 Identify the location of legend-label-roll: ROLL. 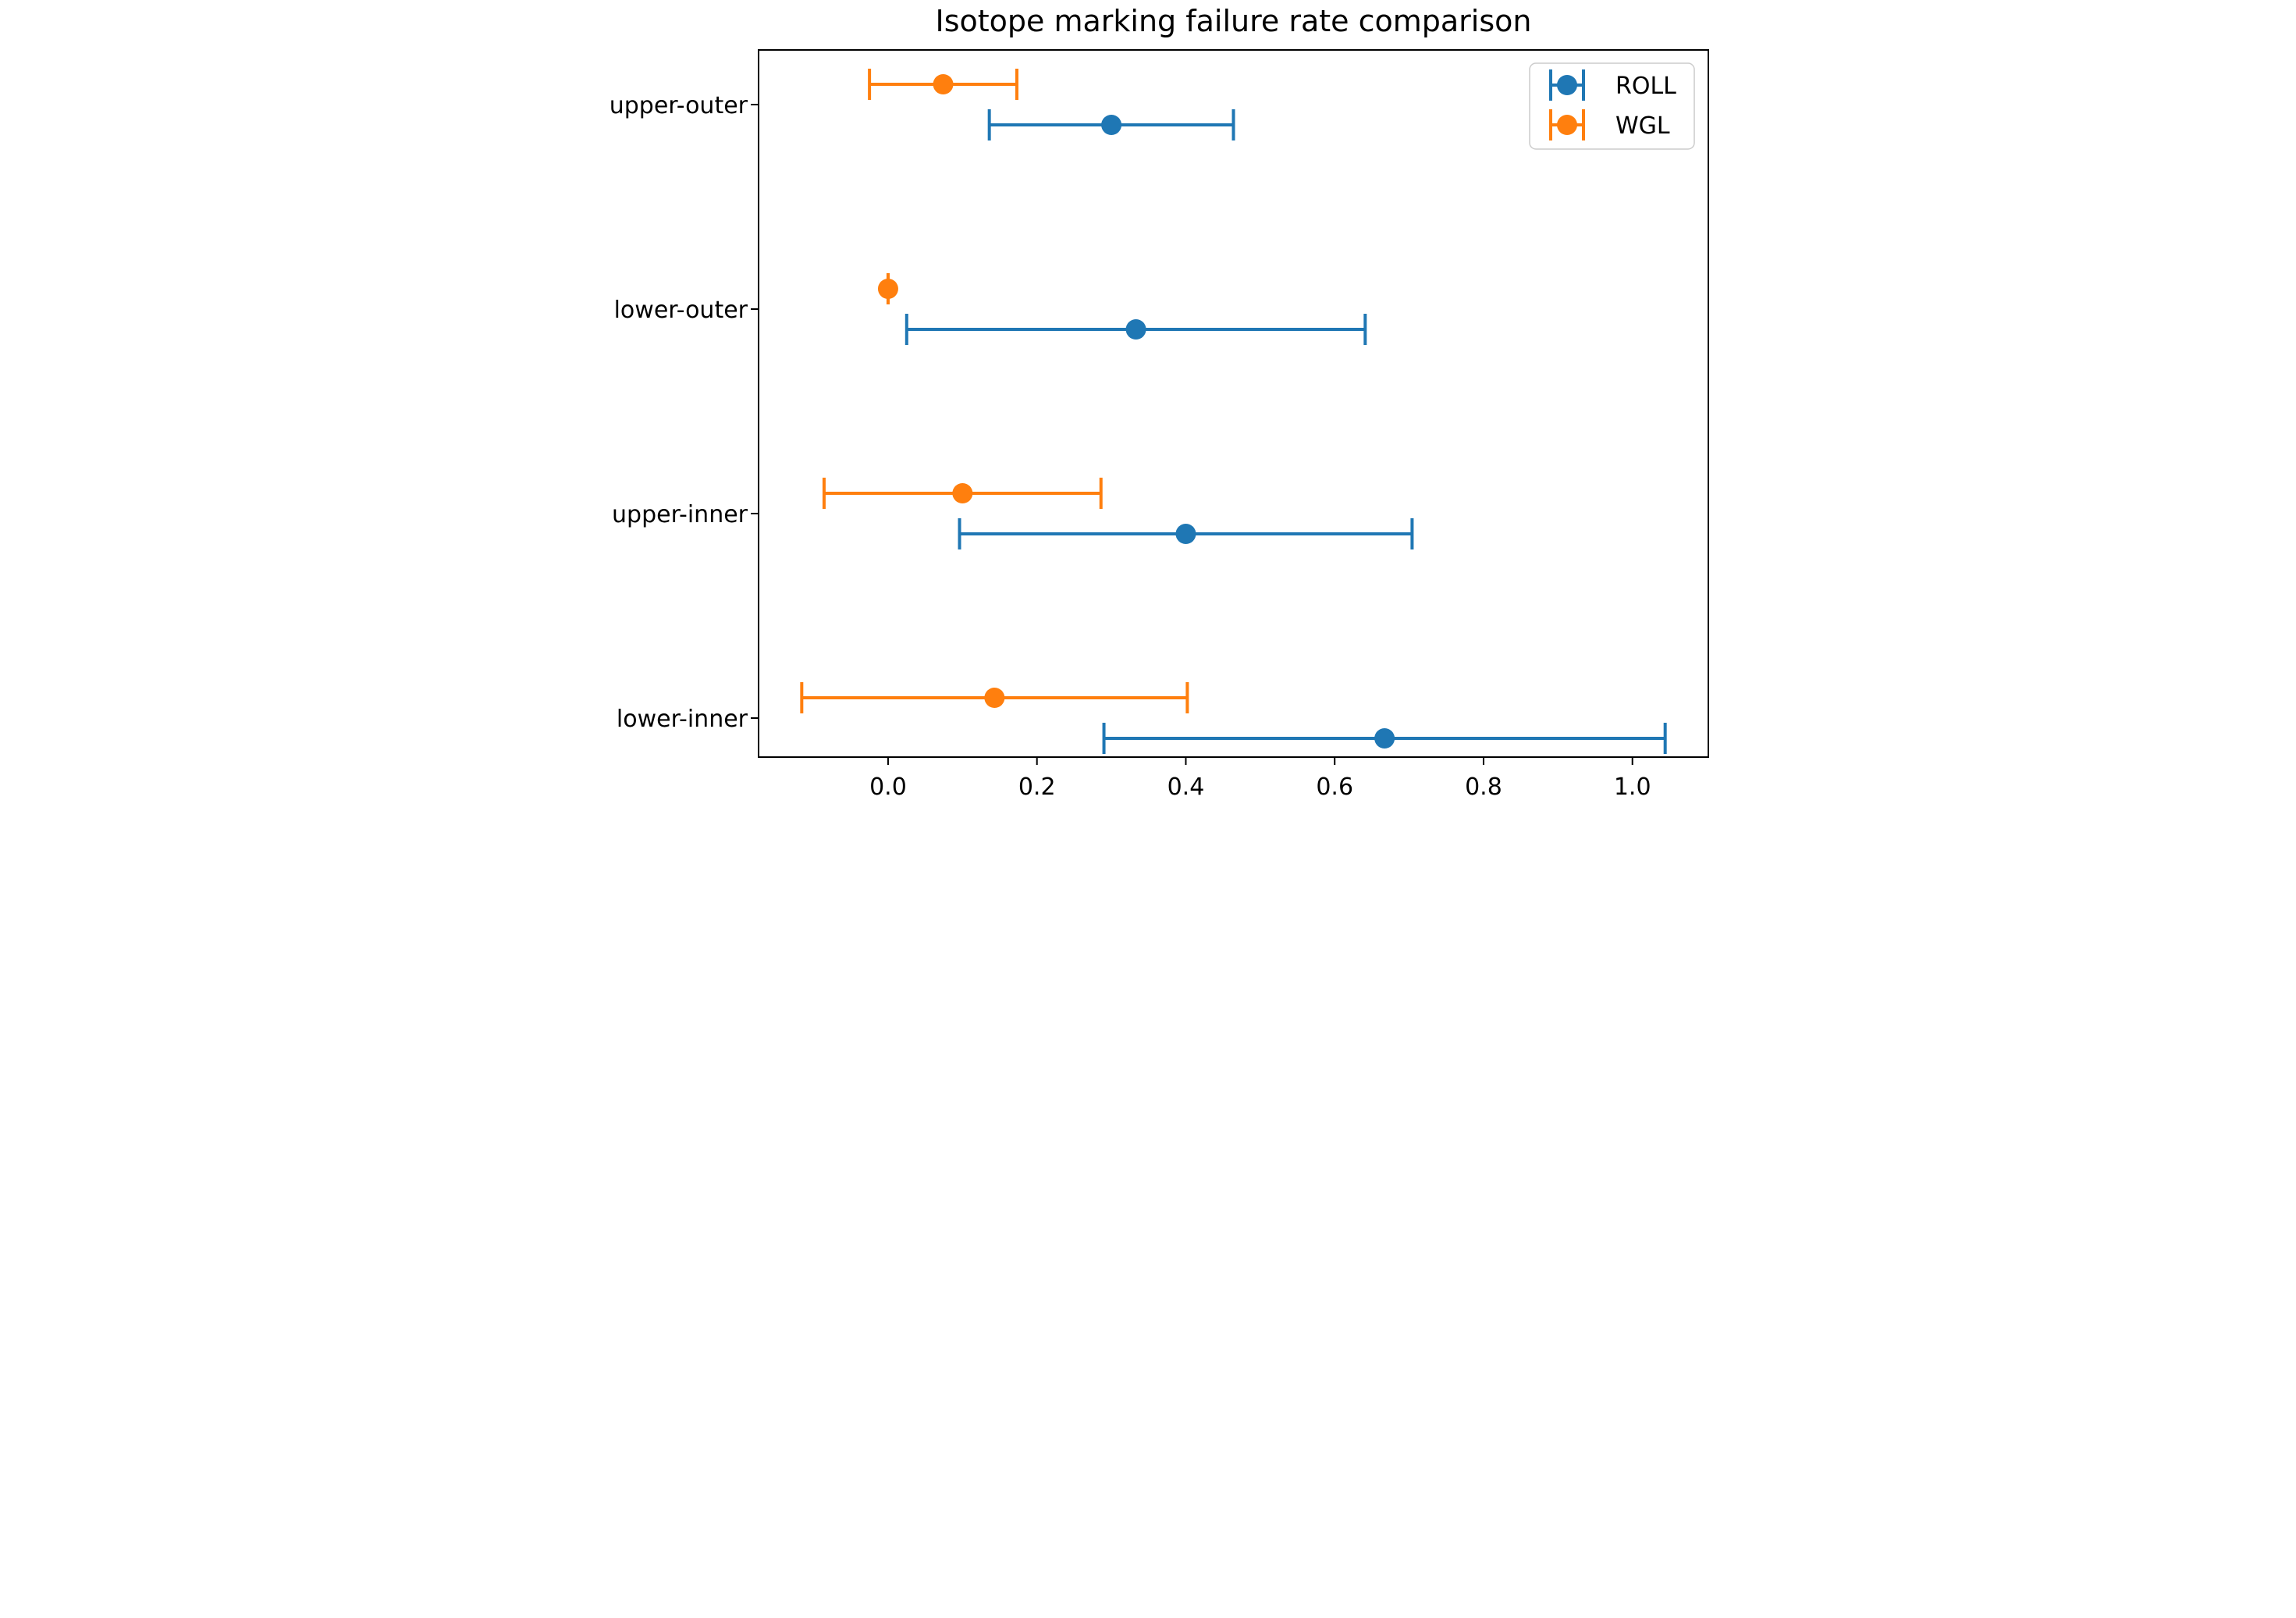
(1646, 86).